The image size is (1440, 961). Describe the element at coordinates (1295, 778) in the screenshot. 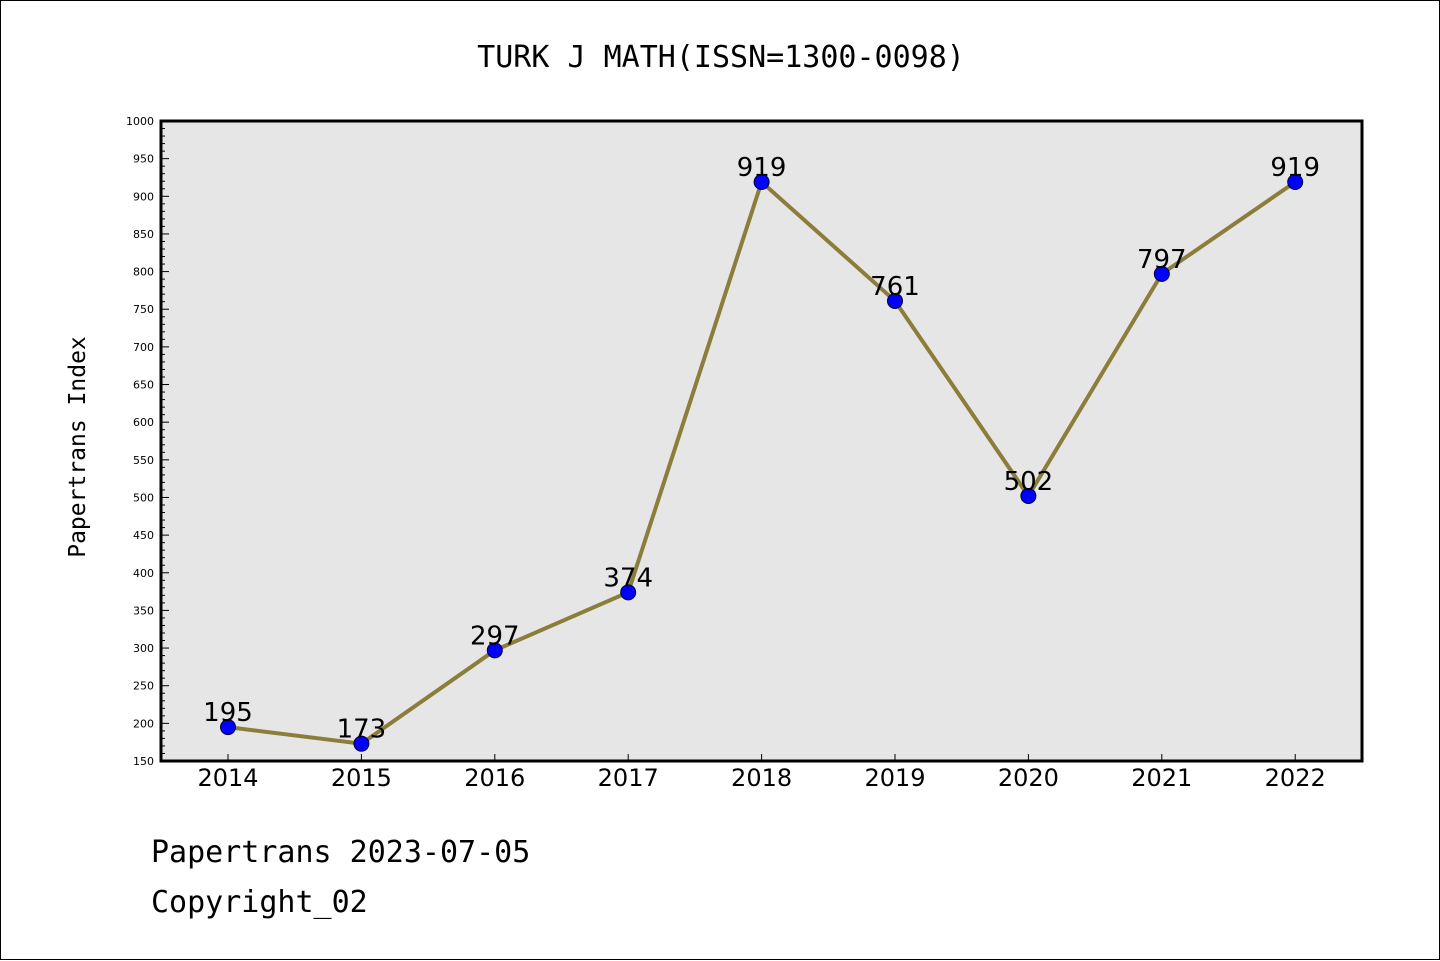

I see `x-tick-label: 2022` at that location.